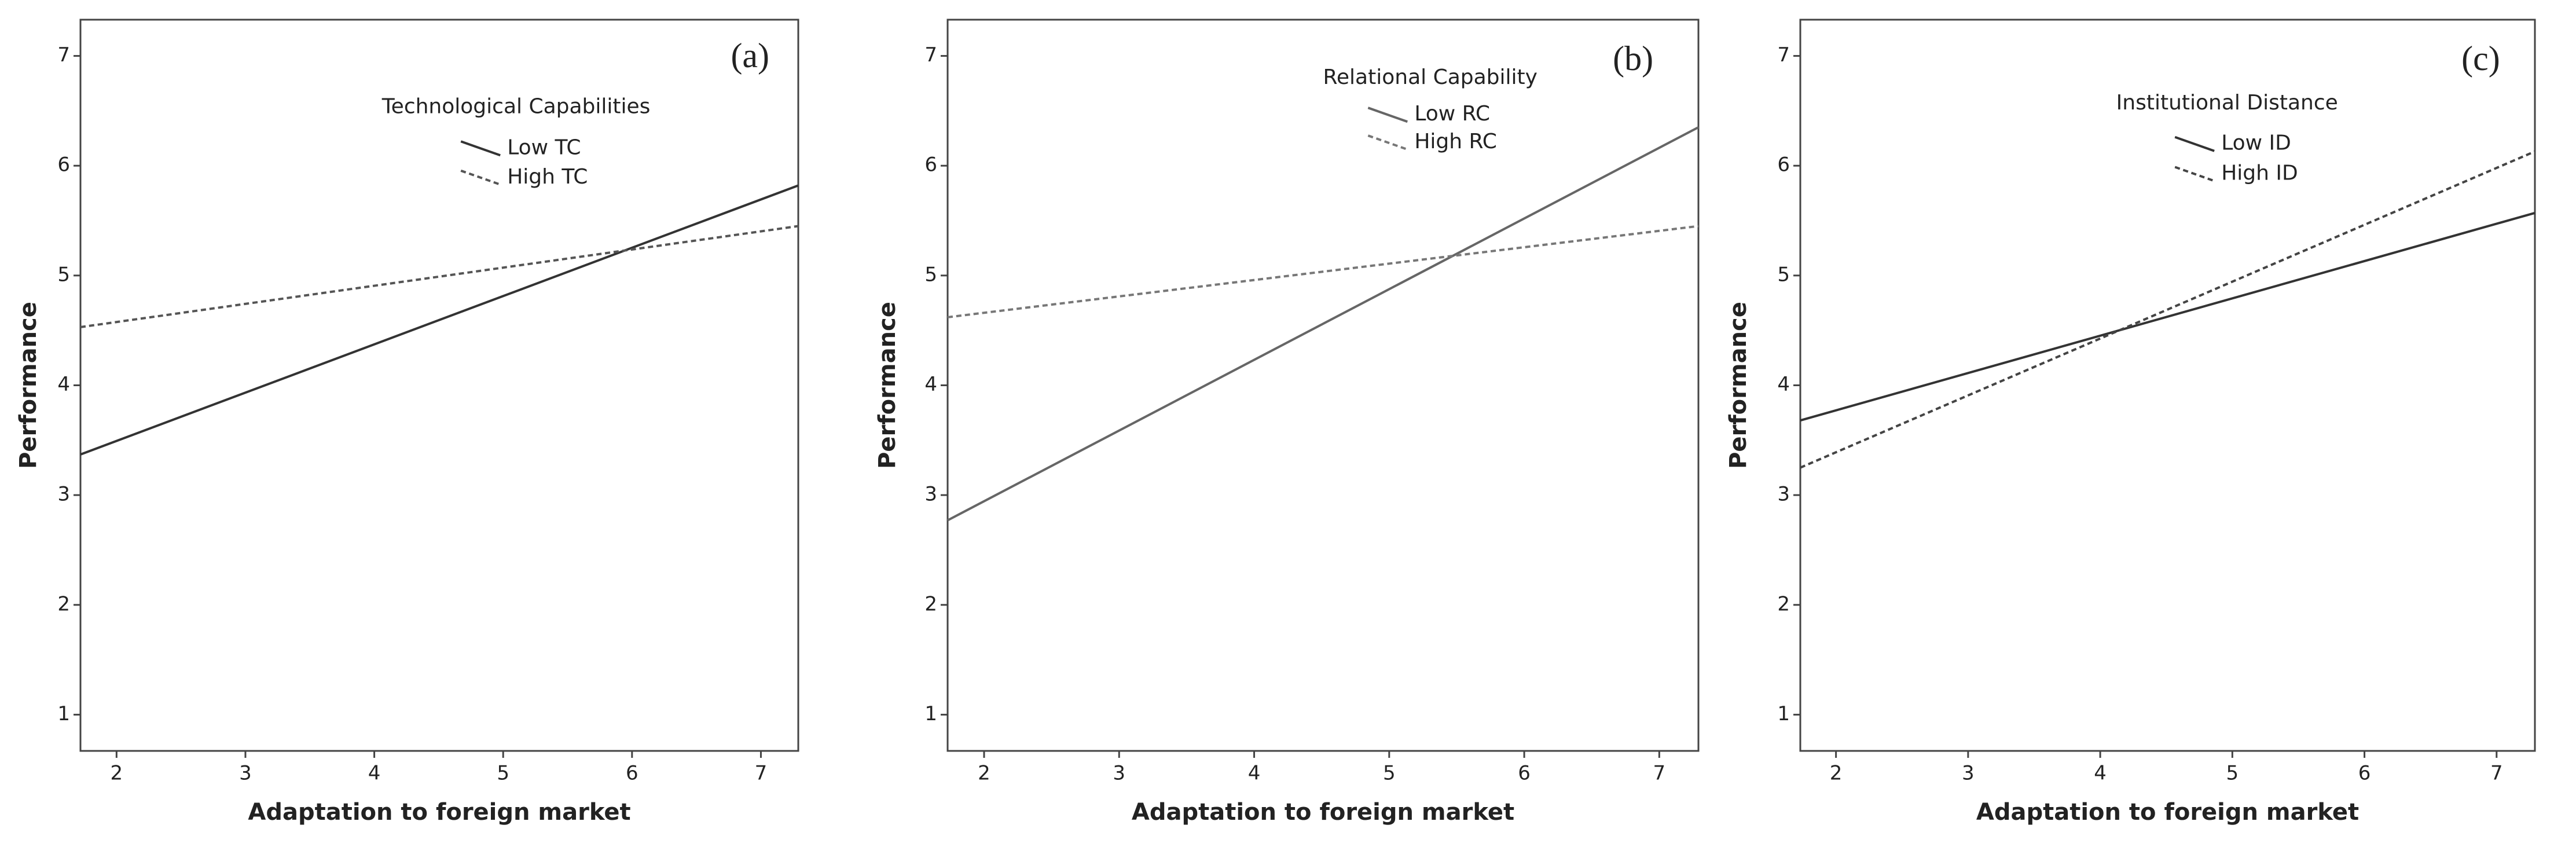 The width and height of the screenshot is (2576, 847). I want to click on legend-label: High ID, so click(2259, 173).